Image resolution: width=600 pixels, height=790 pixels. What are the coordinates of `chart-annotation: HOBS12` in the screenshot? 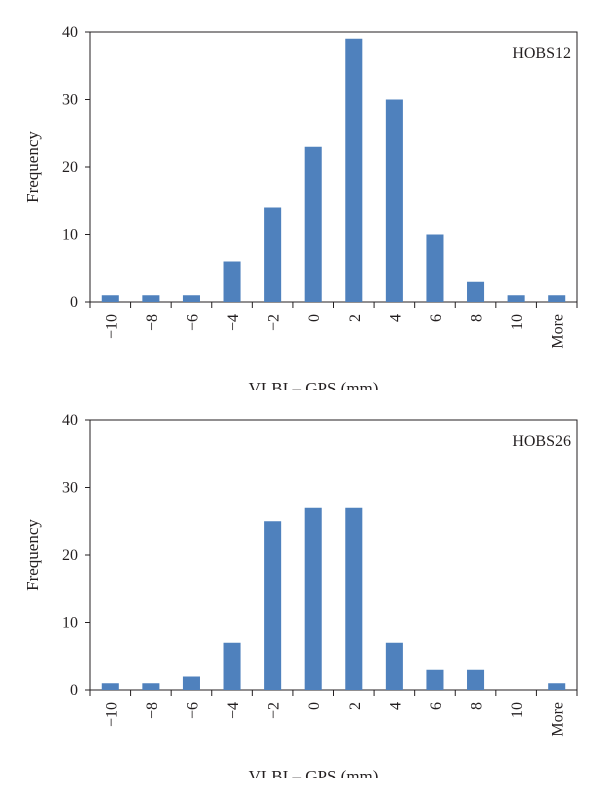 It's located at (541, 53).